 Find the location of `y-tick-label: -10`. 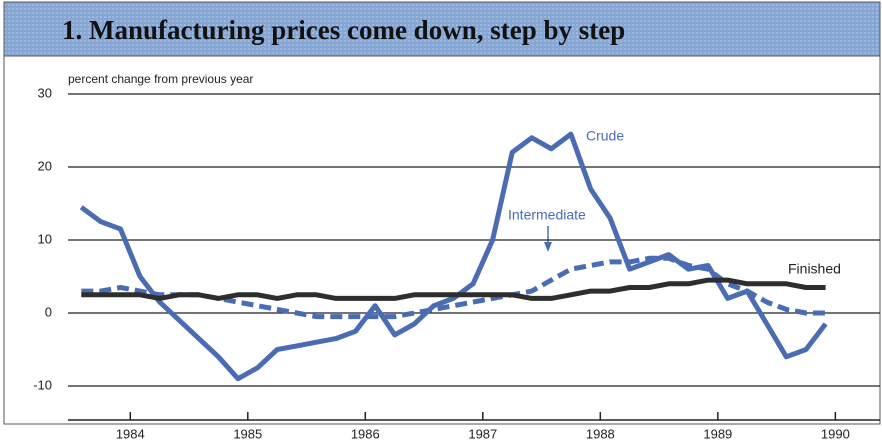

y-tick-label: -10 is located at coordinates (42, 384).